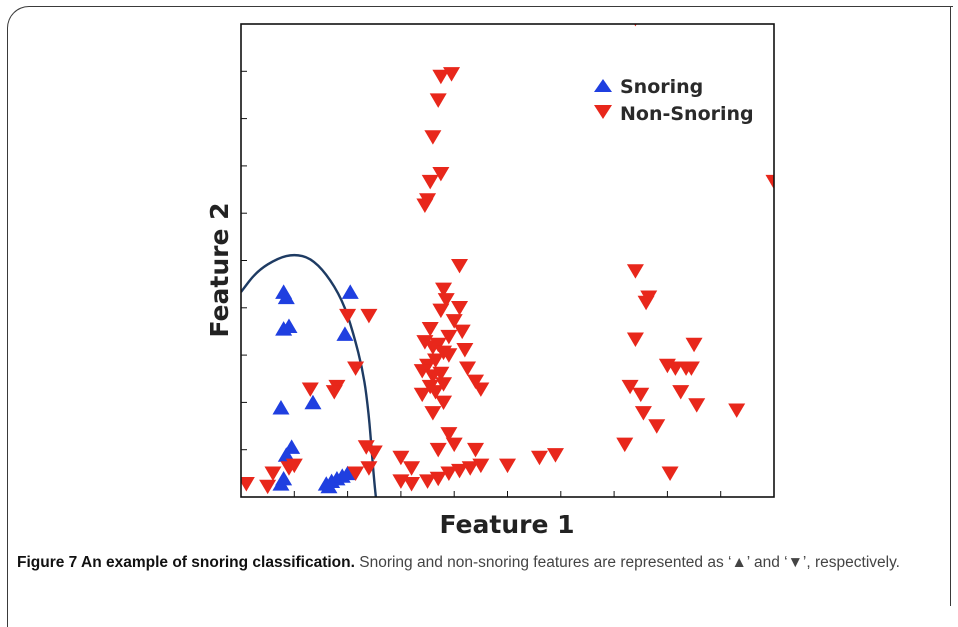 This screenshot has height=627, width=958. What do you see at coordinates (661, 87) in the screenshot?
I see `legend-snoring-label: Snoring` at bounding box center [661, 87].